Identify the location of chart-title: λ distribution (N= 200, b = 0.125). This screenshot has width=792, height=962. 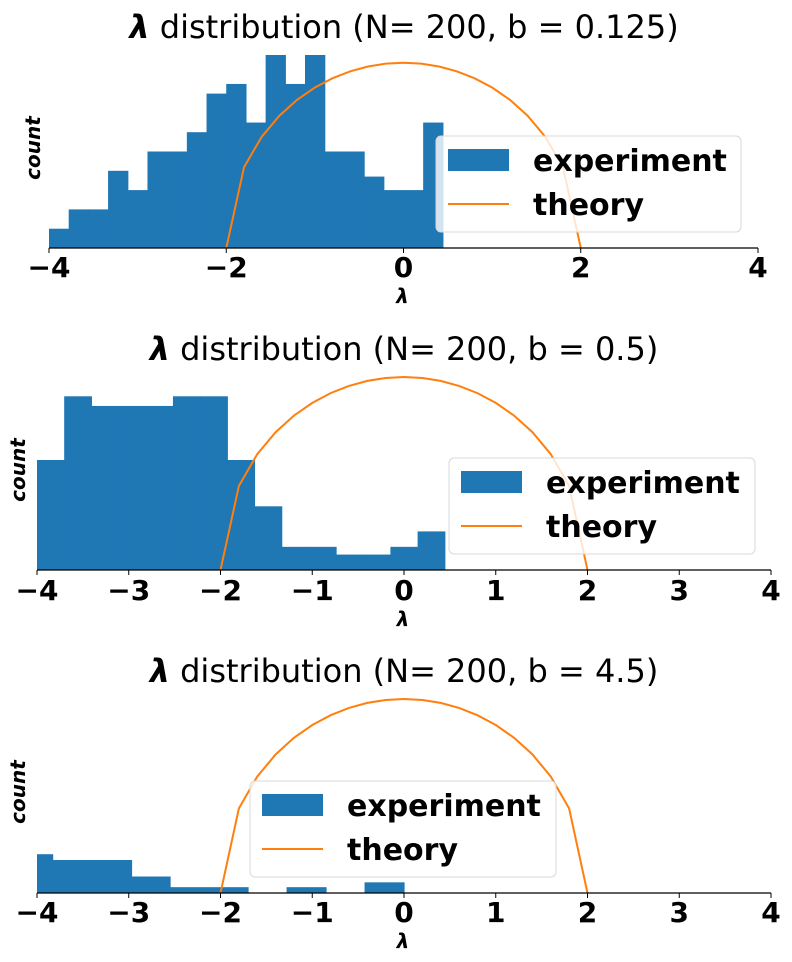
(402, 27).